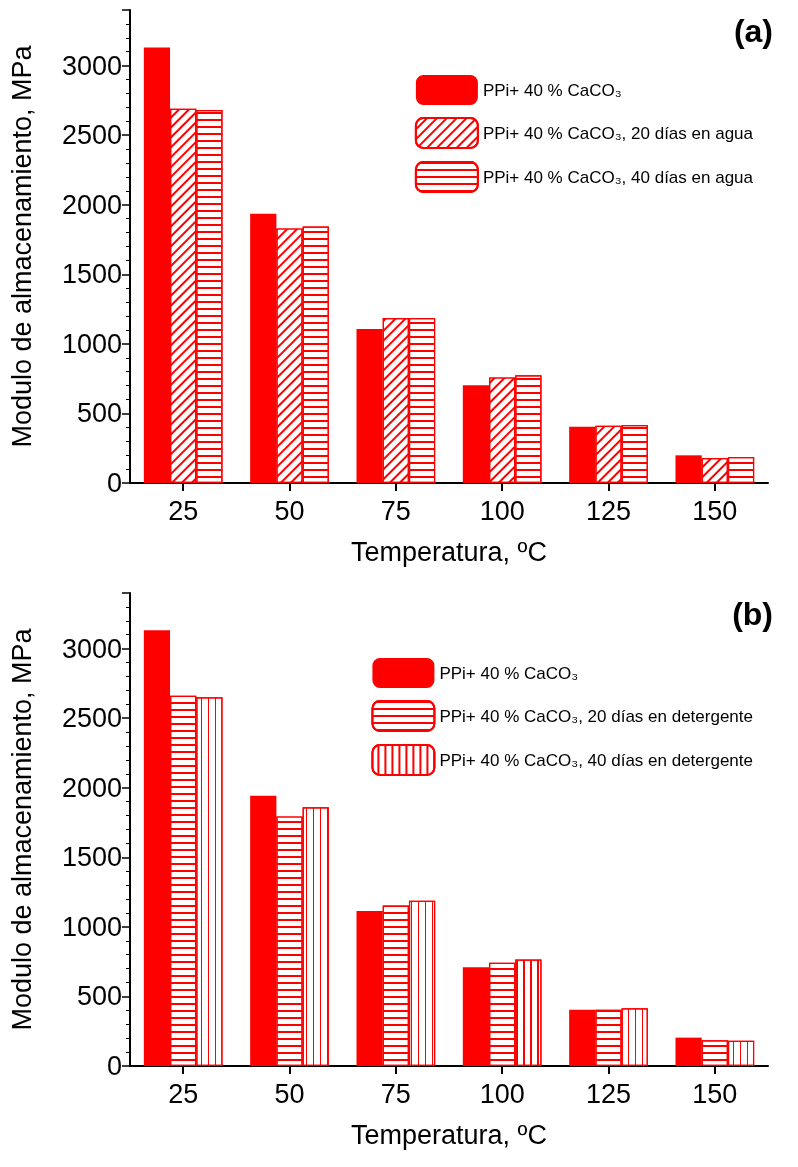 Image resolution: width=798 pixels, height=1167 pixels. I want to click on legend-label: PPi+ 40 % CaCO₃, 40 días en agua, so click(618, 177).